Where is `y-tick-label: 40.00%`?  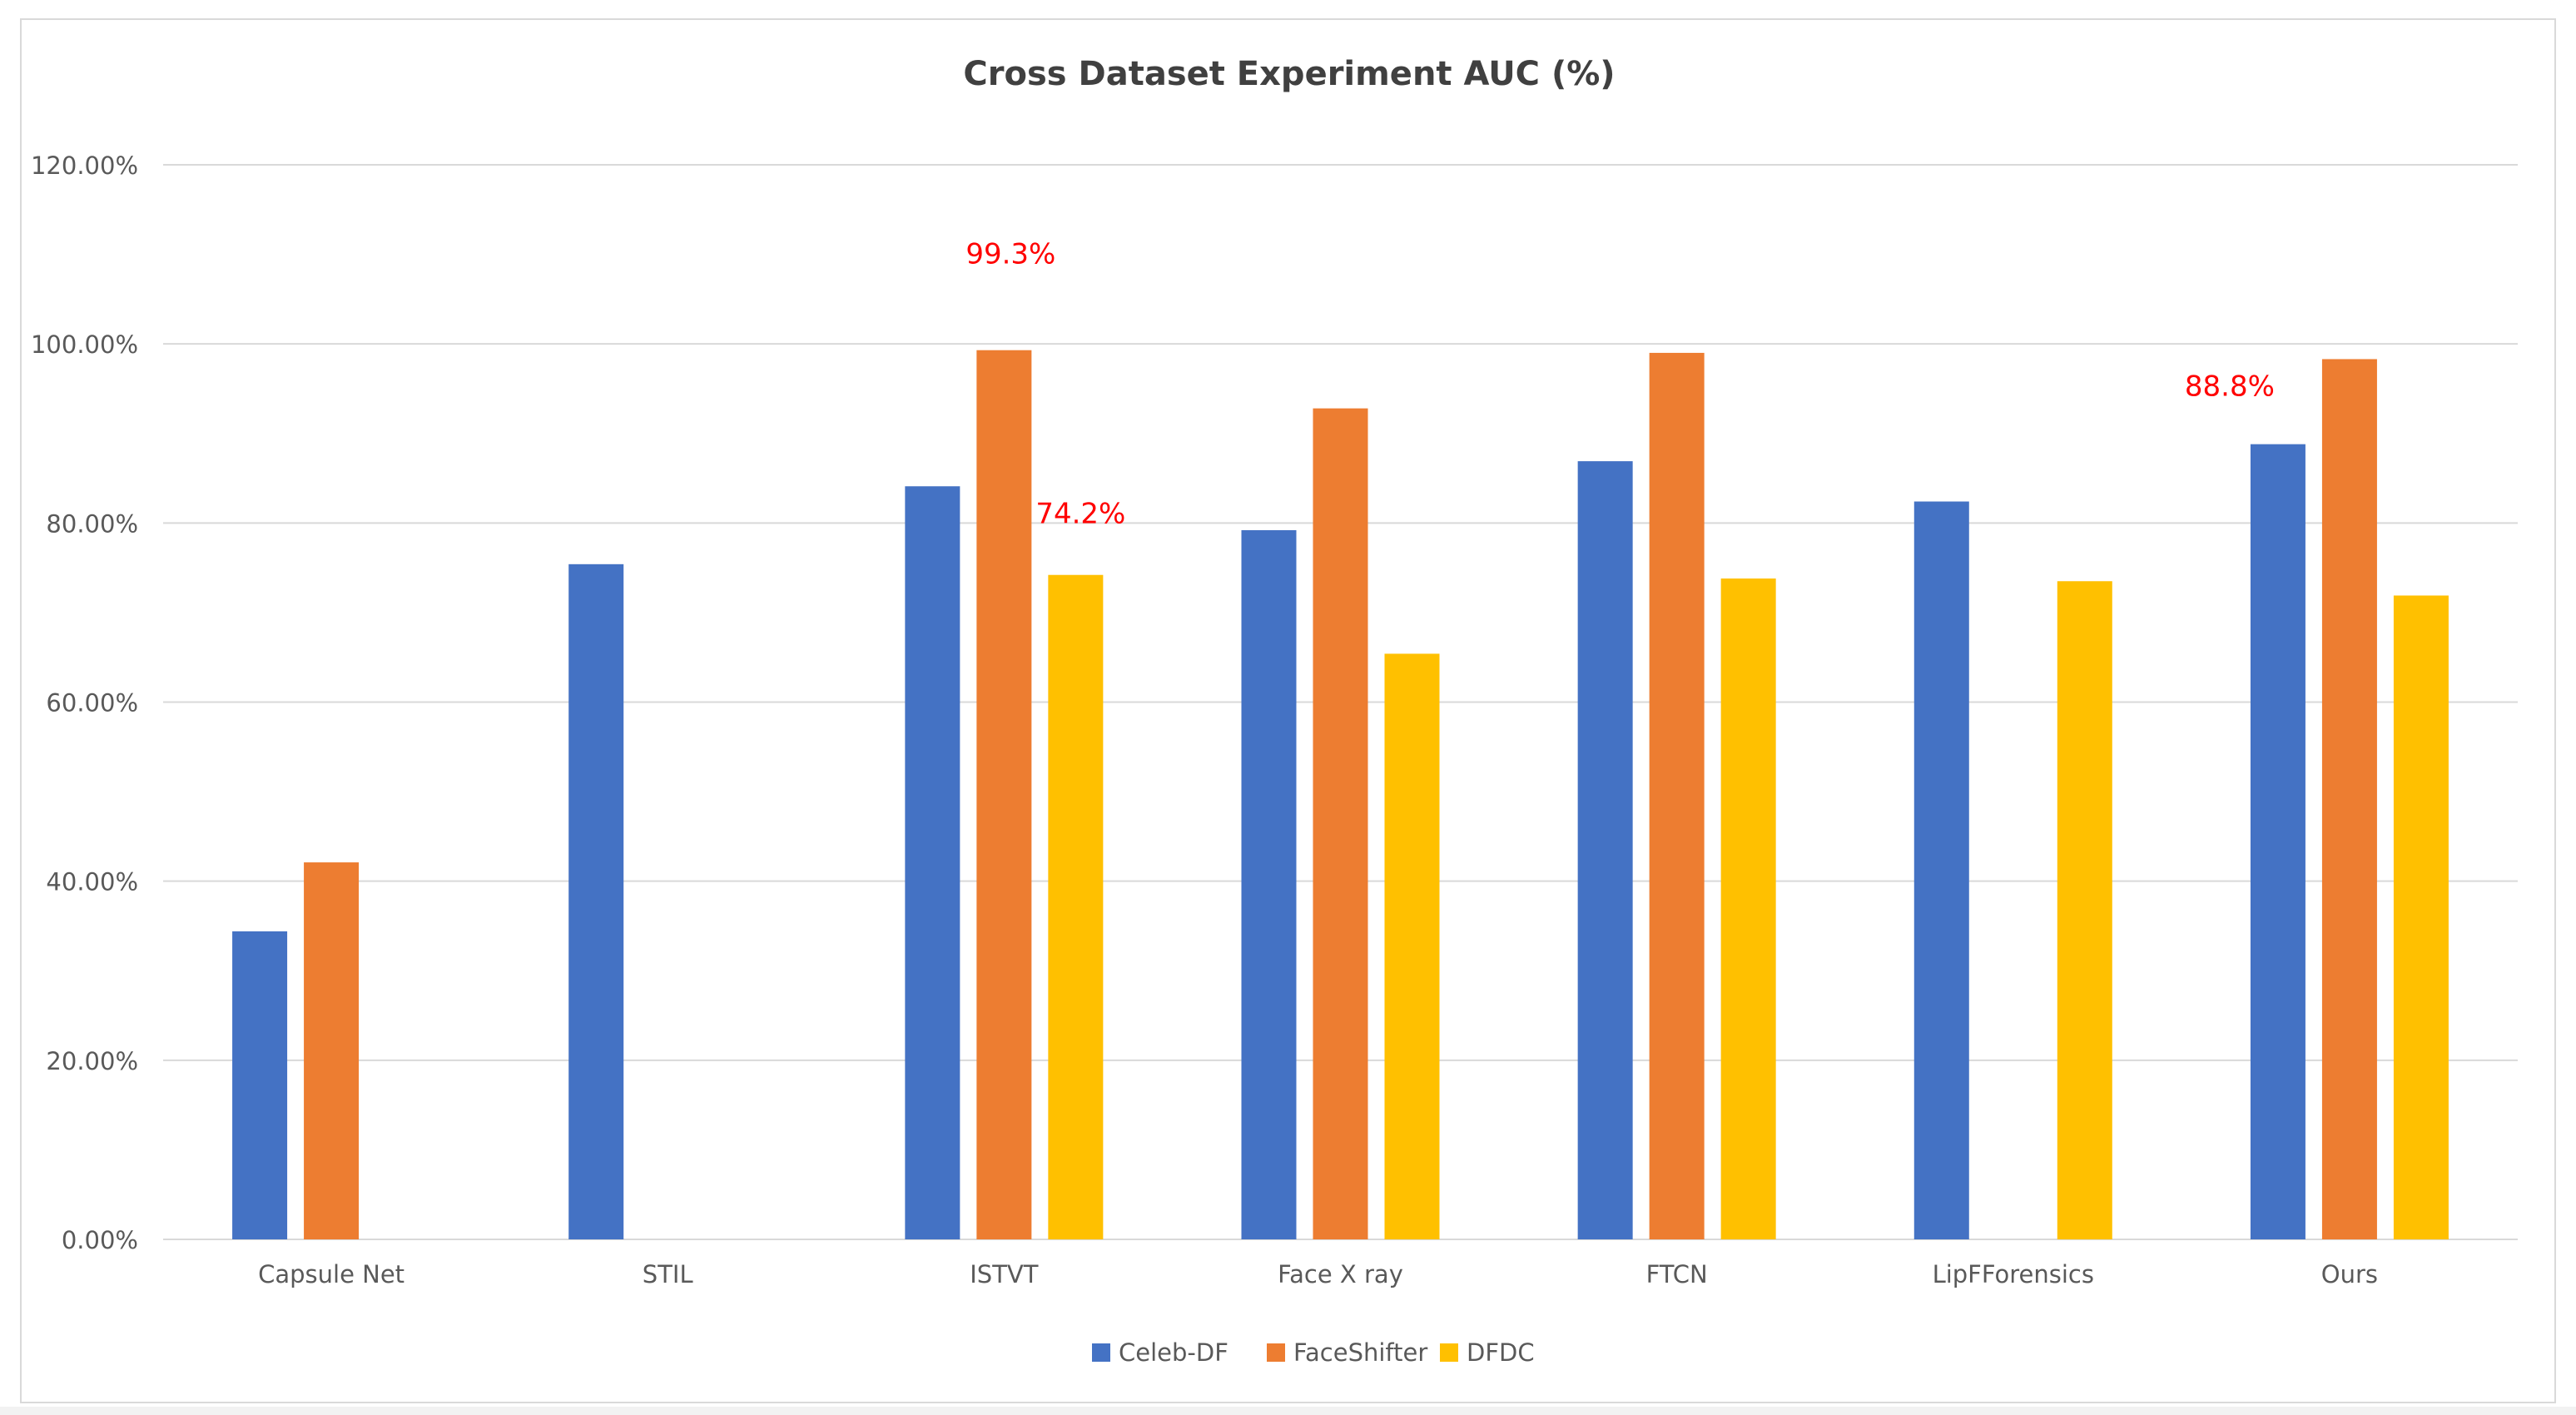 y-tick-label: 40.00% is located at coordinates (92, 882).